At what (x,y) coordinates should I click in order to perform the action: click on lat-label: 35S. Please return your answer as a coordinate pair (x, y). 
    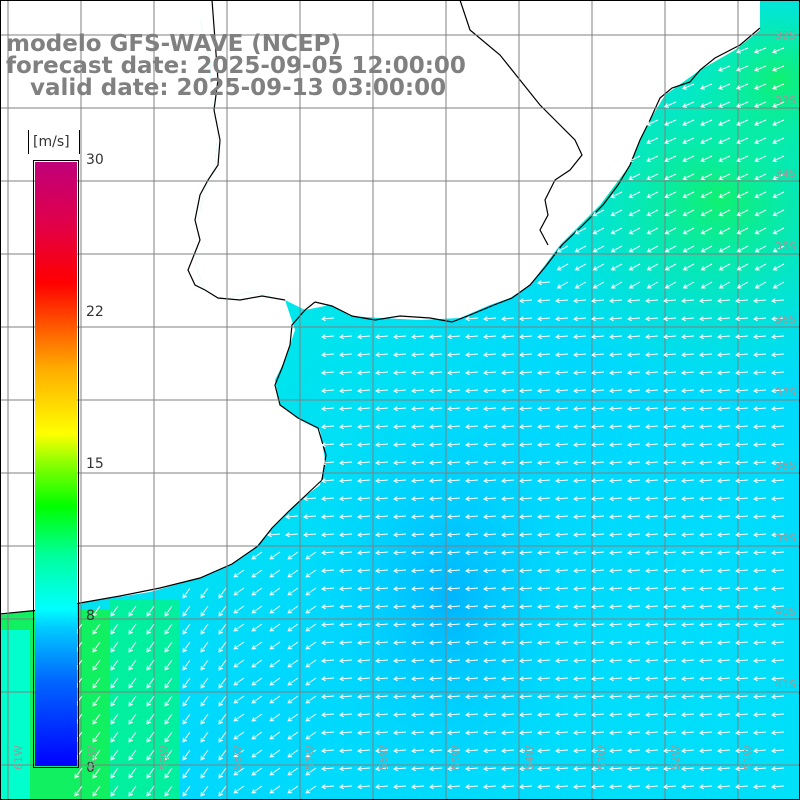
    Looking at the image, I should click on (785, 246).